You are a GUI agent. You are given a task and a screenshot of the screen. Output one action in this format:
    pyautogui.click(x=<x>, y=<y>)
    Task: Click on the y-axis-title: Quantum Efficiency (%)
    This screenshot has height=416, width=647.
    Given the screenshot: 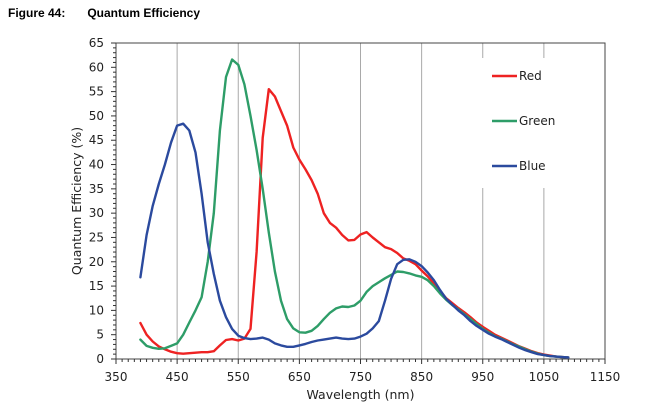 What is the action you would take?
    pyautogui.click(x=76, y=201)
    